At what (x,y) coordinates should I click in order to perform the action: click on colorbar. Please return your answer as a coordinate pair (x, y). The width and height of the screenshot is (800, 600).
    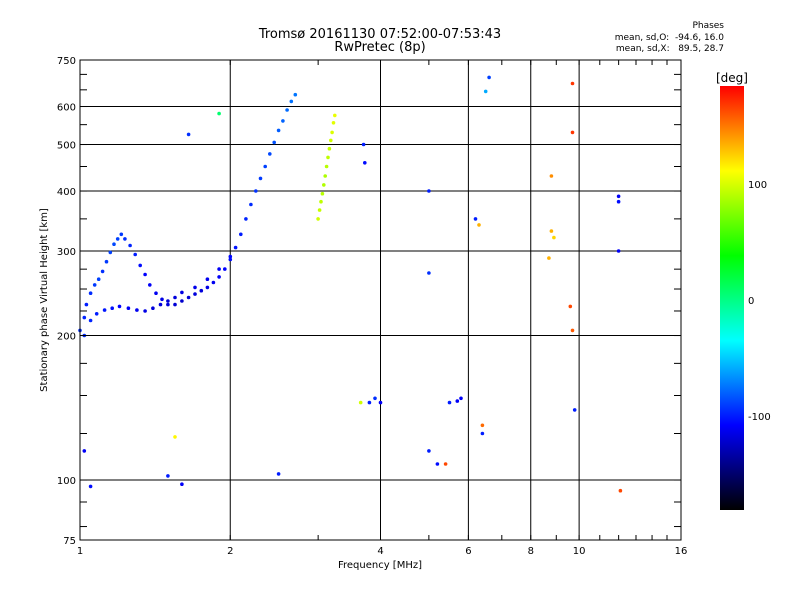
    Looking at the image, I should click on (732, 298).